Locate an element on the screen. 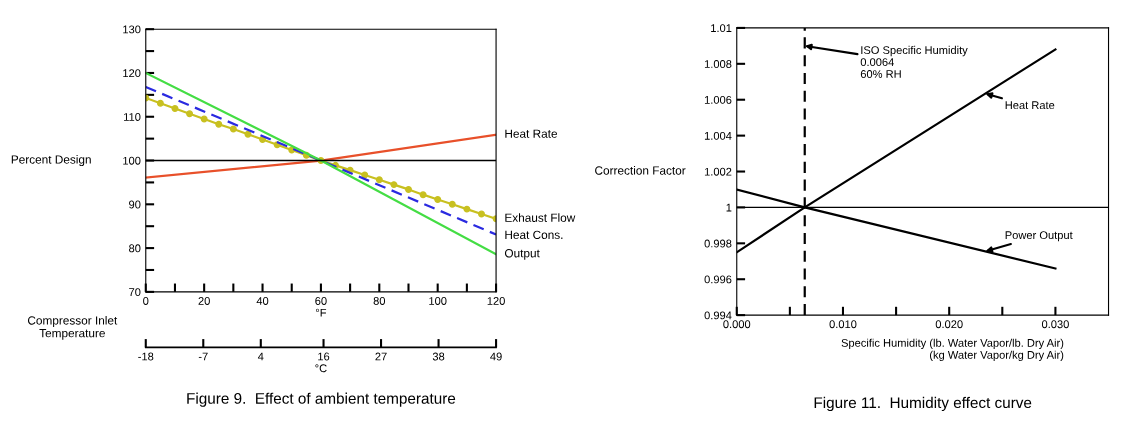 This screenshot has width=1130, height=423. y-axis-title: Percent Design is located at coordinates (51, 161).